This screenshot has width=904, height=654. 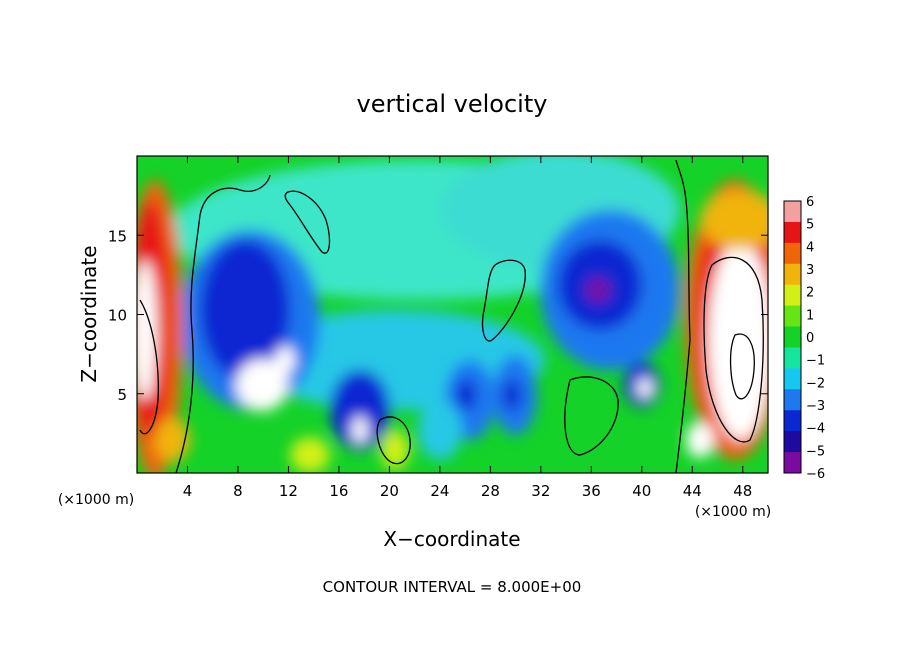 I want to click on x-tick-label: 28, so click(x=490, y=491).